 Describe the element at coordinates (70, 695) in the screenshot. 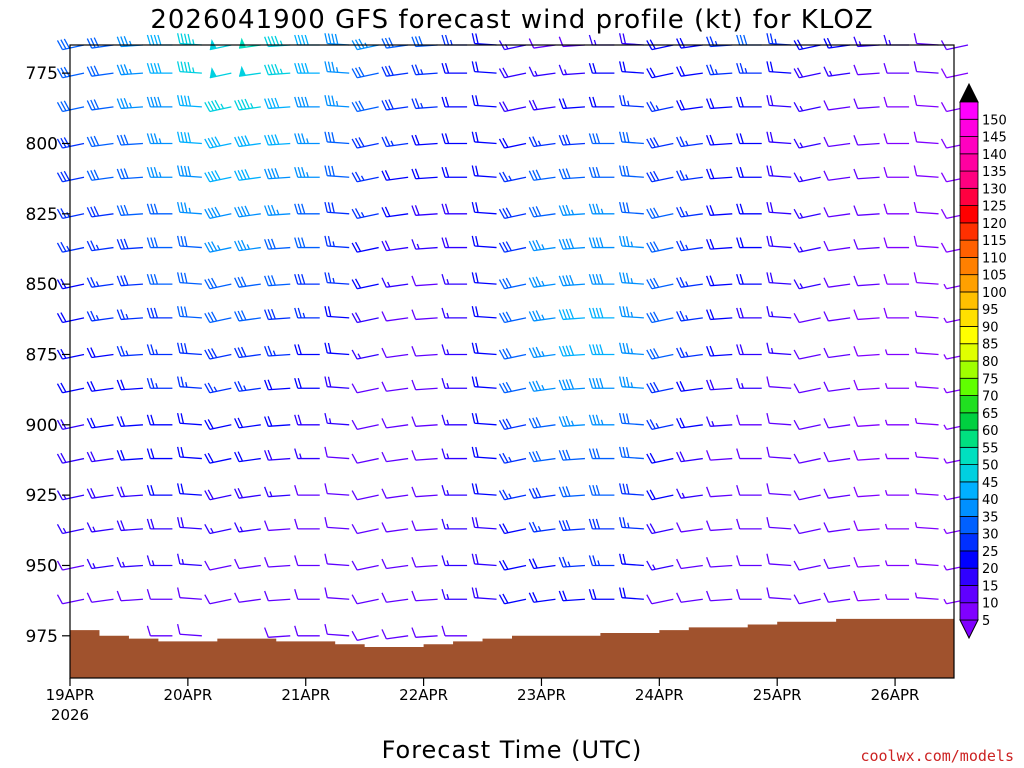

I see `x-tick-label: 19APR` at that location.